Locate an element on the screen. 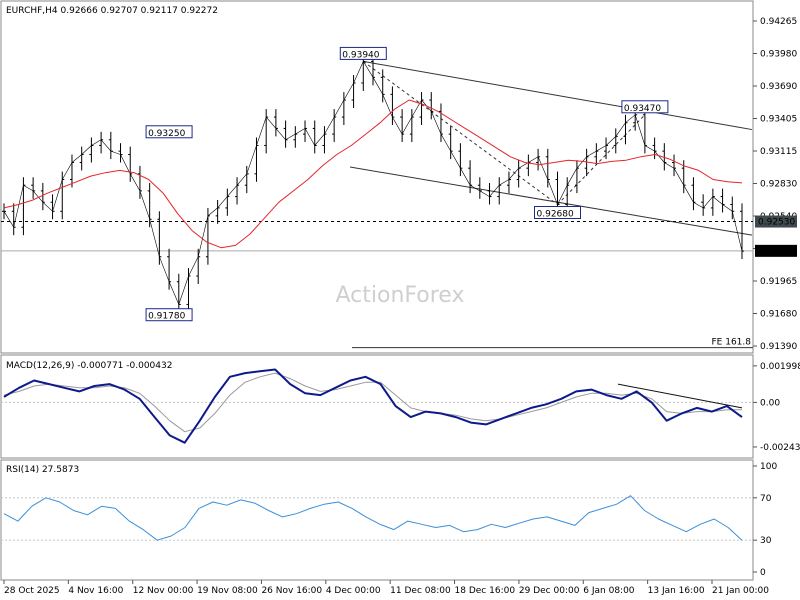 This screenshot has width=800, height=600. price-axis-label: 0.91965 is located at coordinates (778, 282).